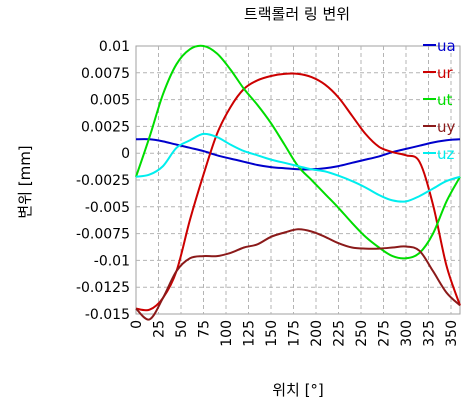 The height and width of the screenshot is (413, 472). I want to click on y-tick-label: -0.005, so click(107, 208).